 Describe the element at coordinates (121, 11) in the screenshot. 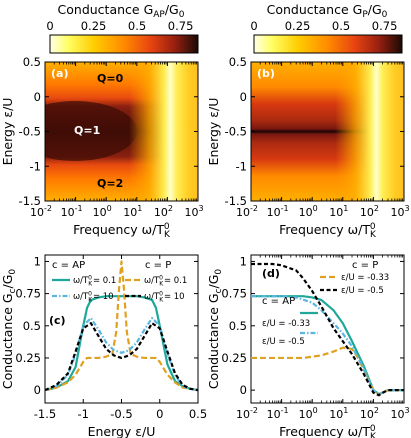

I see `colorbar-a-title: Conductance GAP/G0` at that location.